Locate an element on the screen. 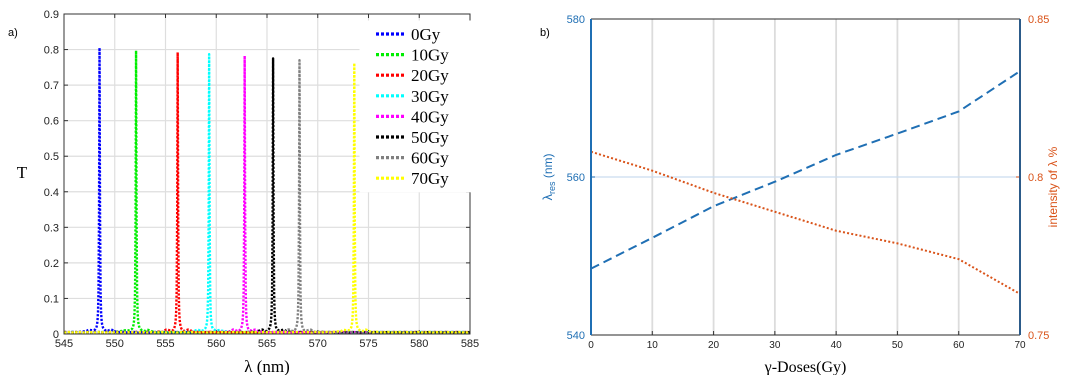  tick-label-b-x: 60 is located at coordinates (959, 345).